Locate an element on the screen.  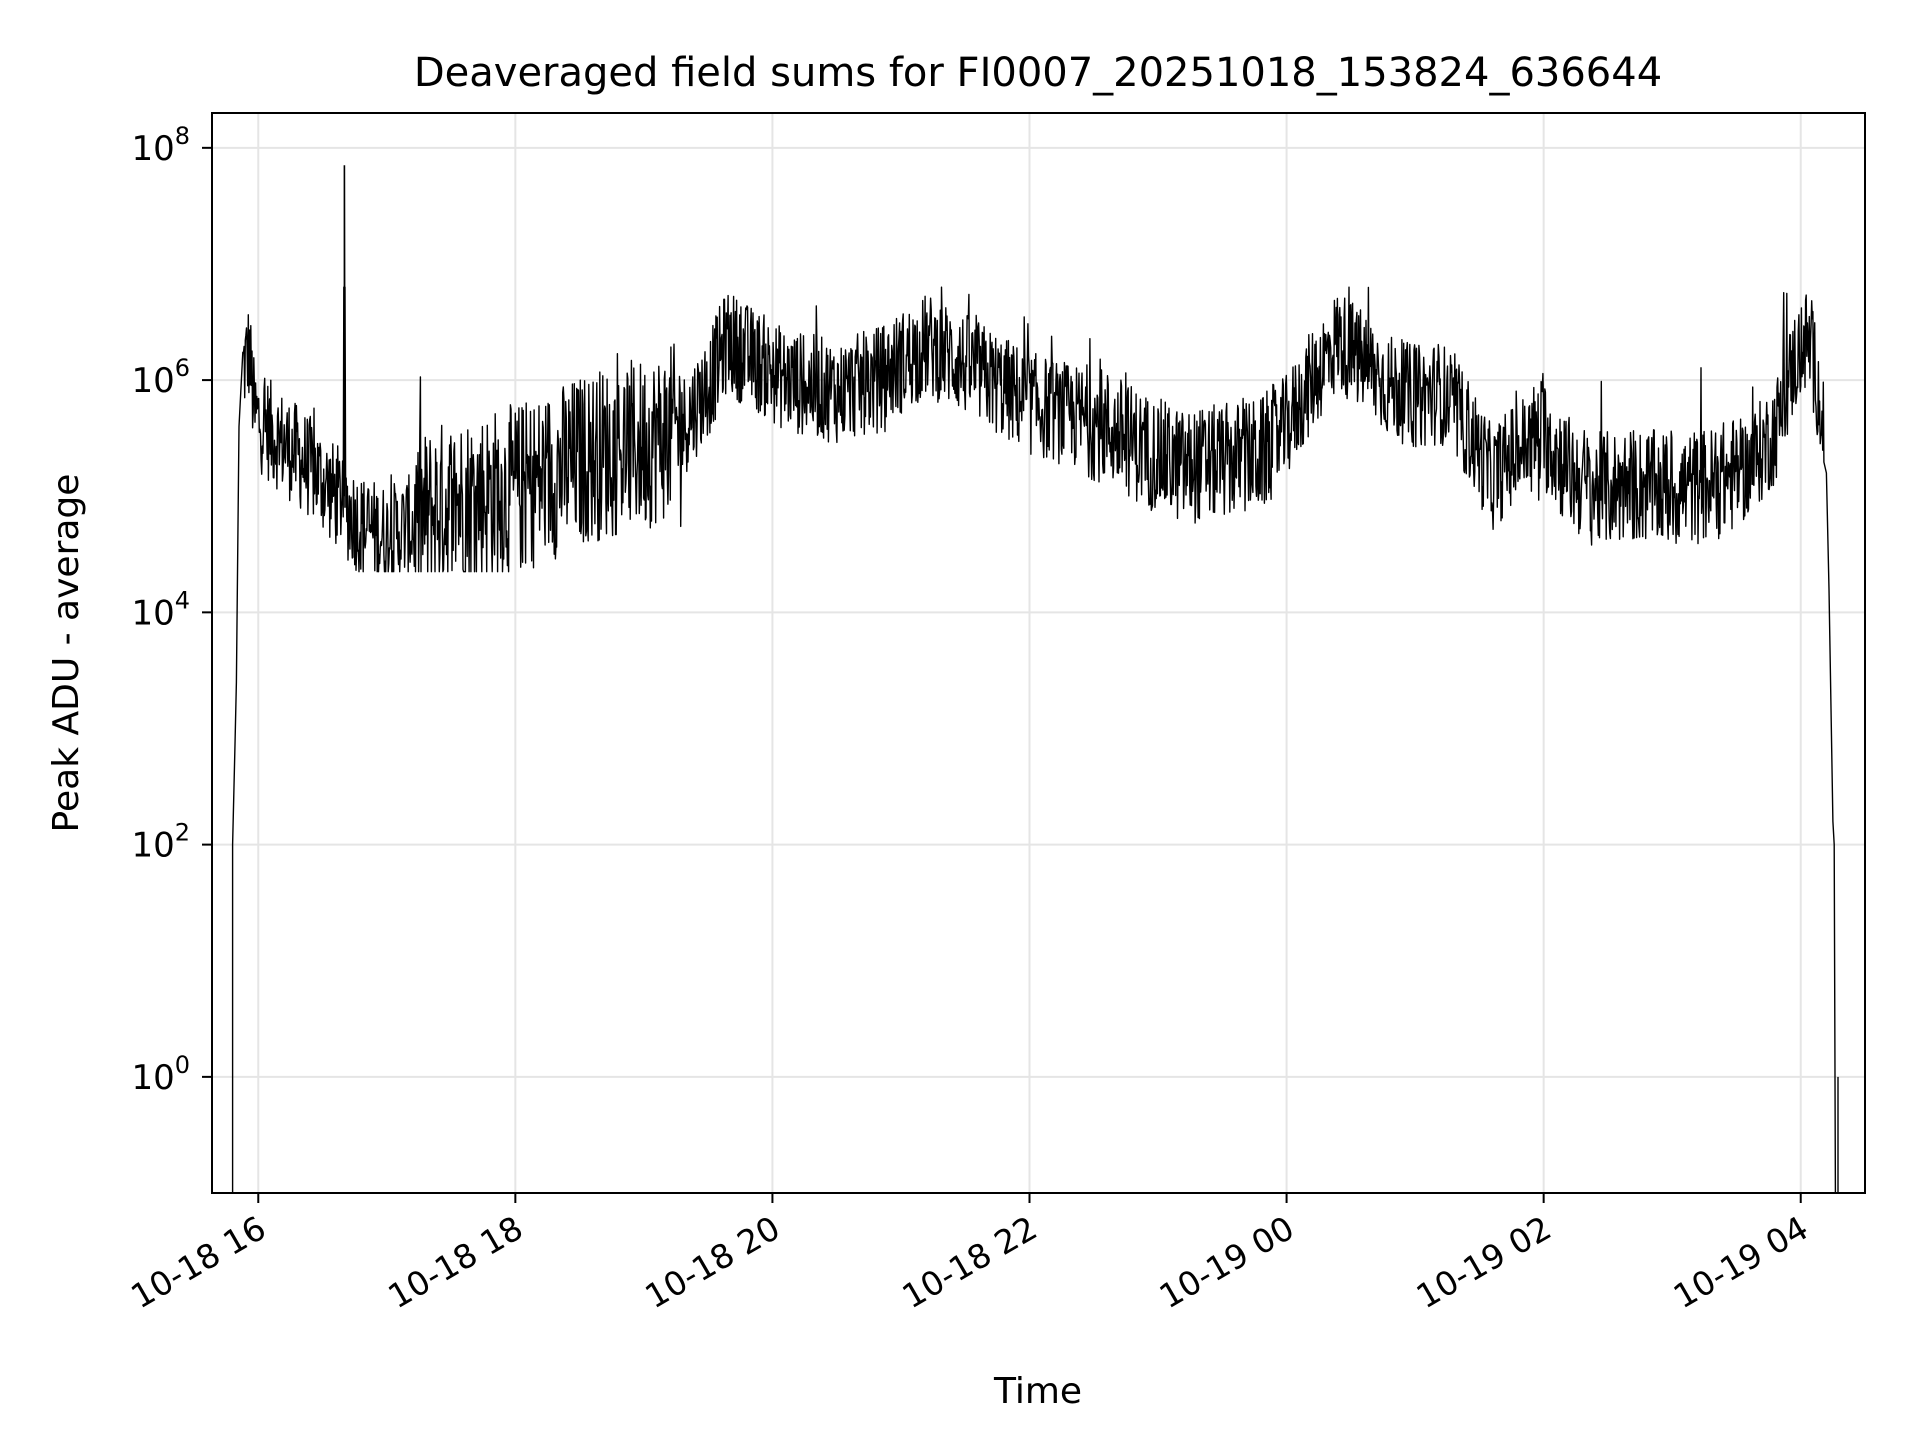
y-tick-label: 10⁶ is located at coordinates (160, 377).